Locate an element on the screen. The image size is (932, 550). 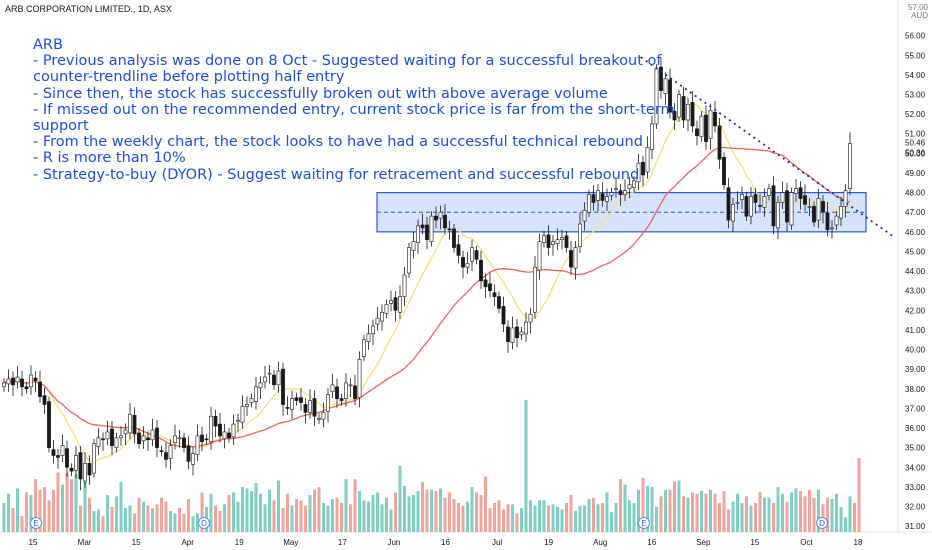
price-tick-label: 36.00 is located at coordinates (915, 428).